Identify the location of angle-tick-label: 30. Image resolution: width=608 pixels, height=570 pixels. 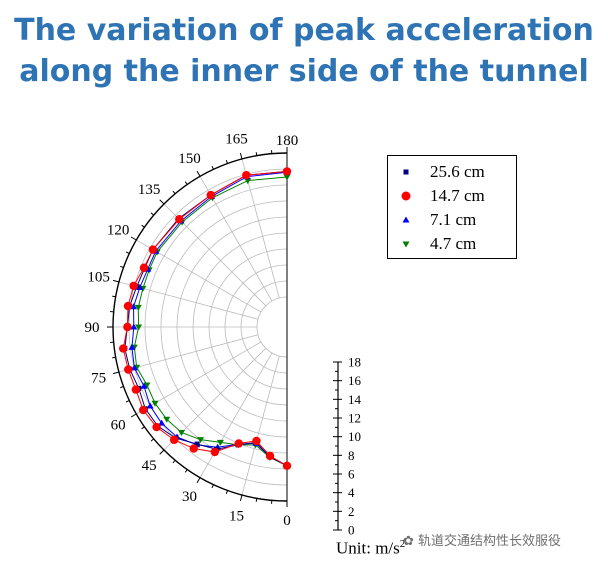
(189, 497).